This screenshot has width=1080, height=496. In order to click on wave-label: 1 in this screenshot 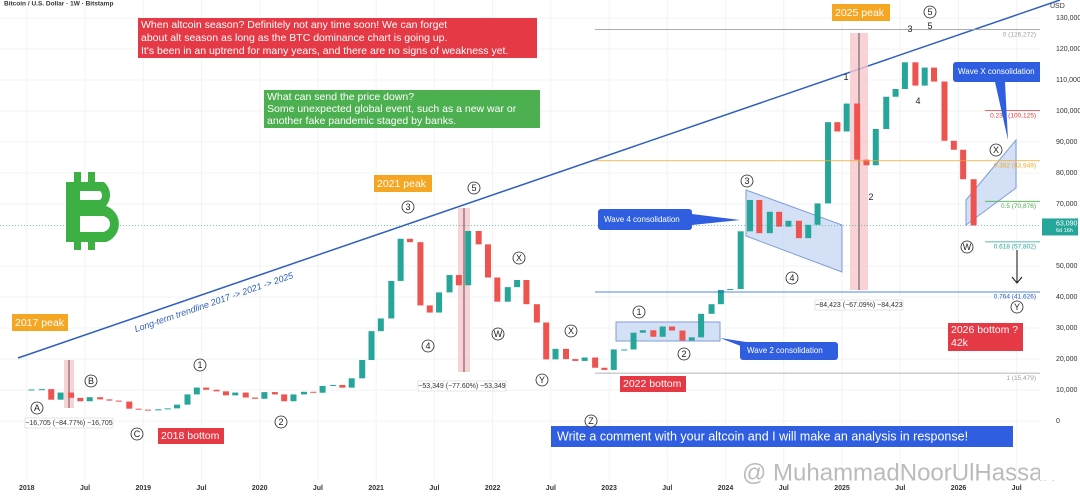, I will do `click(199, 365)`.